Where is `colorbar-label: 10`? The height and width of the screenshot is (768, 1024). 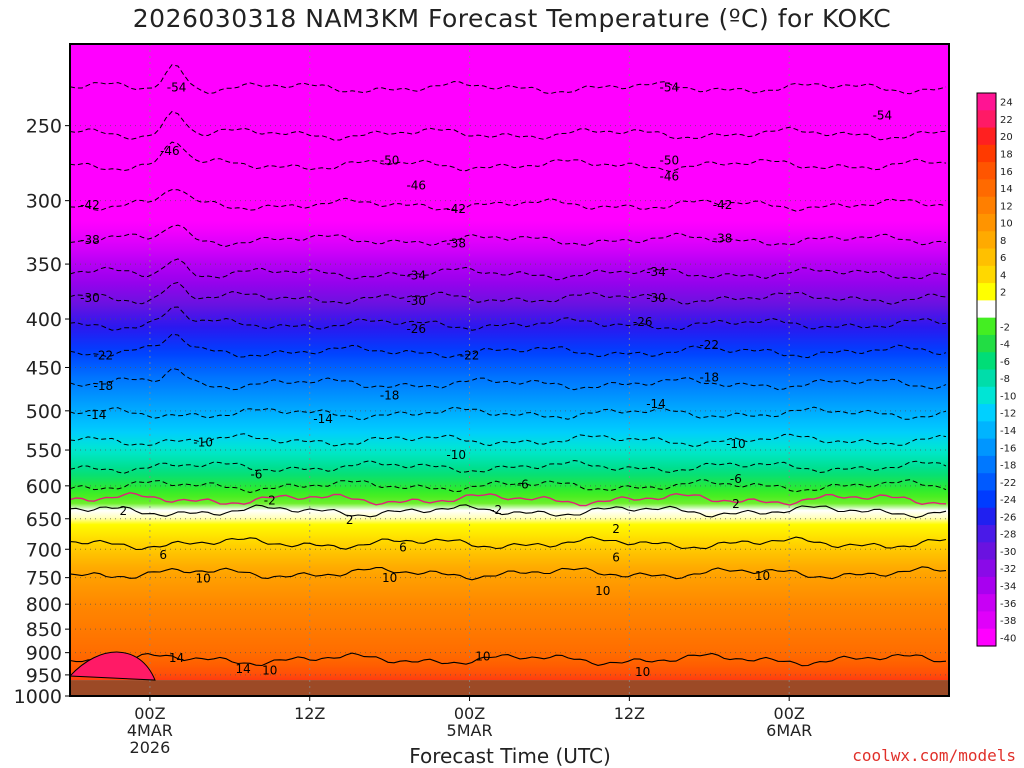
colorbar-label: 10 is located at coordinates (1006, 224).